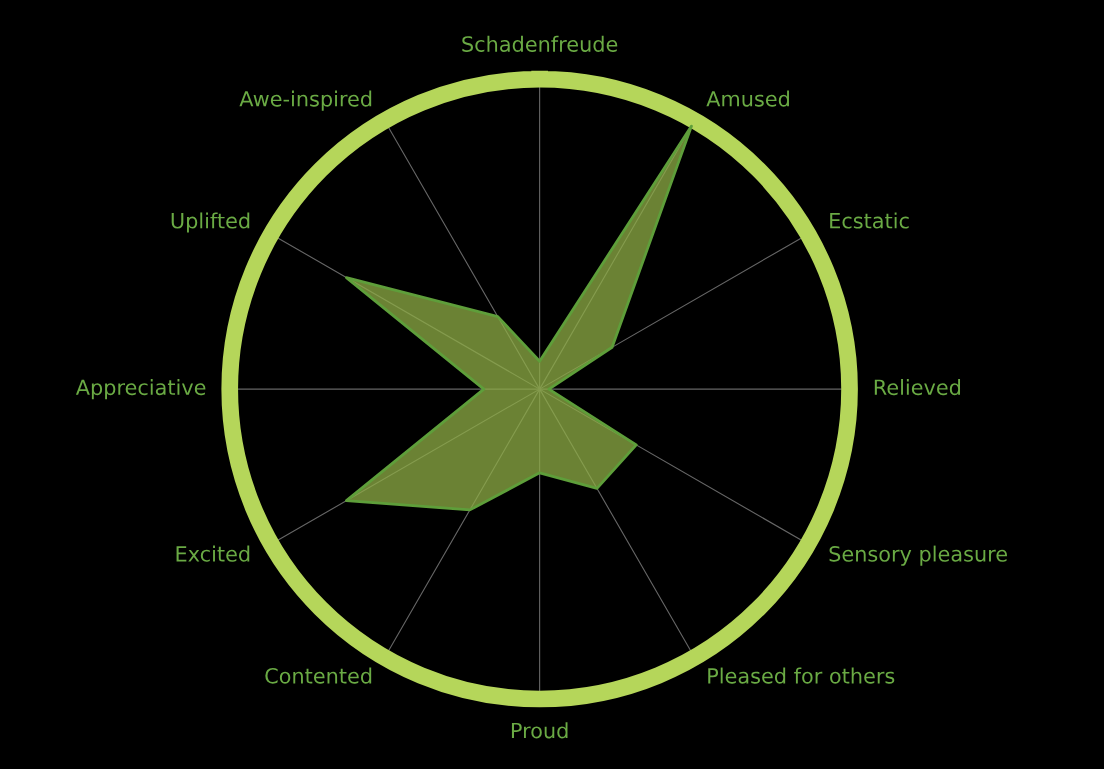  Describe the element at coordinates (210, 222) in the screenshot. I see `spoke-label: Uplifted` at that location.